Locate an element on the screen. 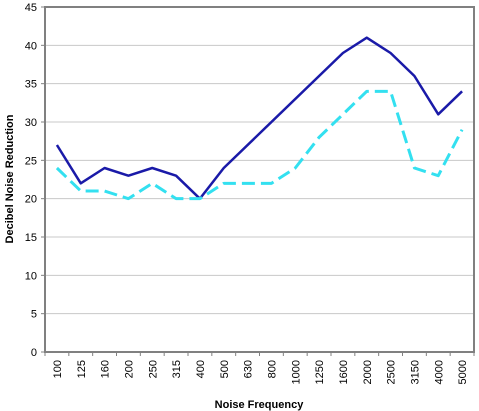  y-tick-label: 5 is located at coordinates (34, 315).